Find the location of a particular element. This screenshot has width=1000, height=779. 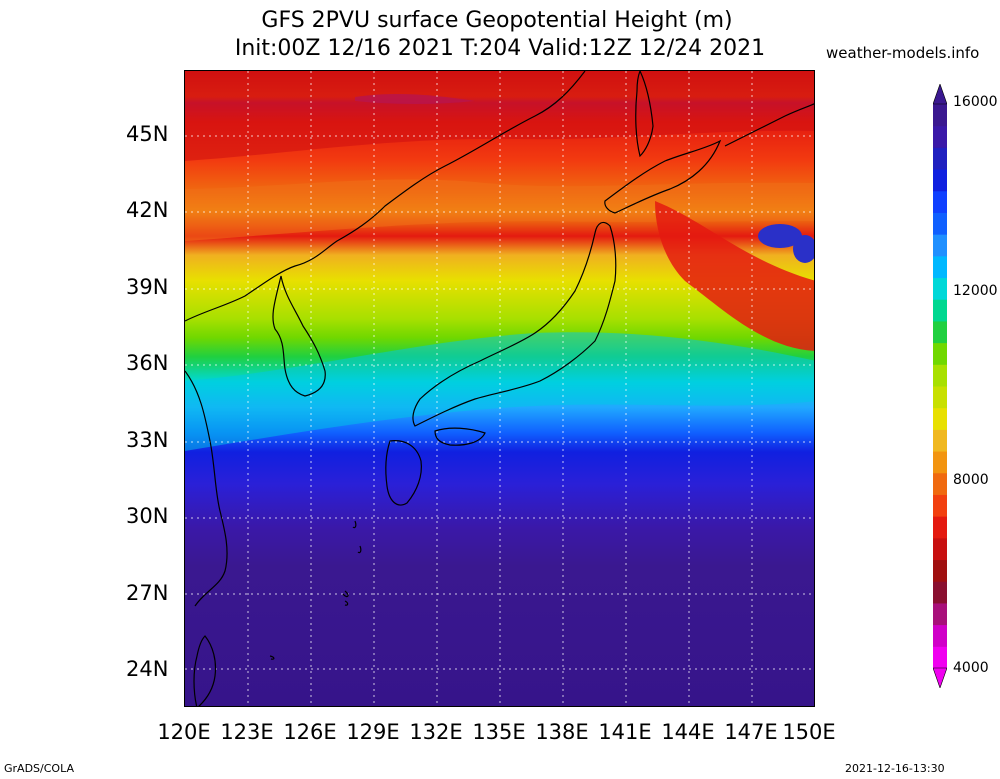

lon-label-138e: 138E is located at coordinates (562, 732).